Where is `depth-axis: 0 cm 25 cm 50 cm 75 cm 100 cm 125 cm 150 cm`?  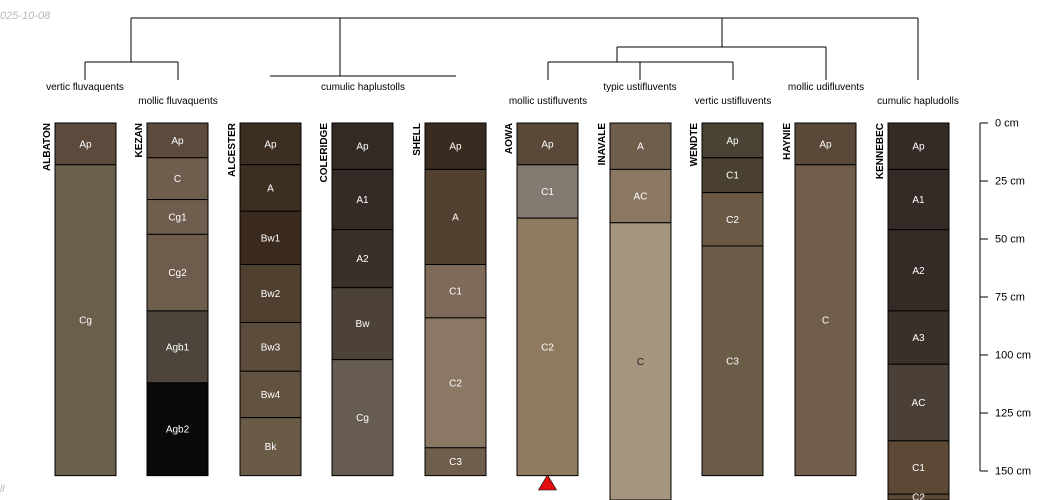 depth-axis: 0 cm 25 cm 50 cm 75 cm 100 cm 125 cm 150 cm is located at coordinates (1005, 298).